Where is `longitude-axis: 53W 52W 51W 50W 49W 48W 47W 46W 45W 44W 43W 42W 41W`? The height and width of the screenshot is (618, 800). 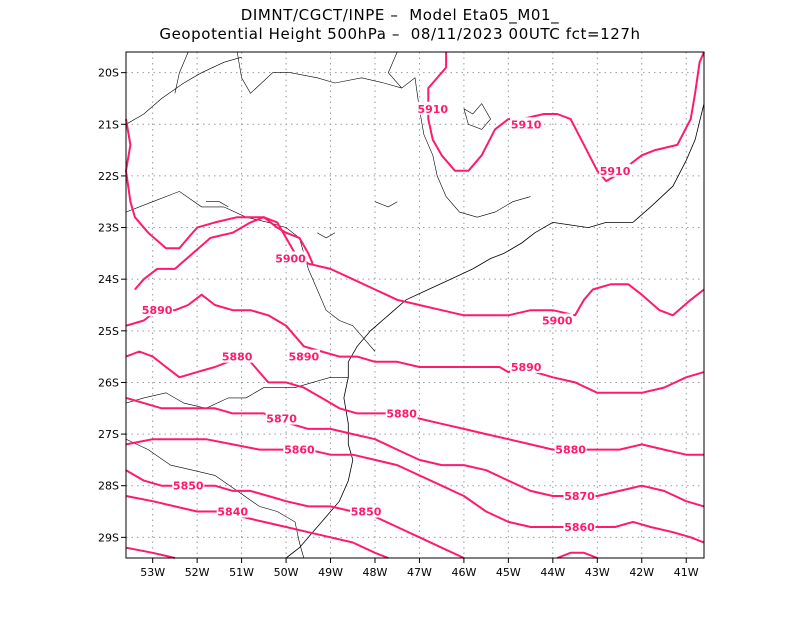 longitude-axis: 53W 52W 51W 50W 49W 48W 47W 46W 45W 44W 43W 42W 41W is located at coordinates (419, 568).